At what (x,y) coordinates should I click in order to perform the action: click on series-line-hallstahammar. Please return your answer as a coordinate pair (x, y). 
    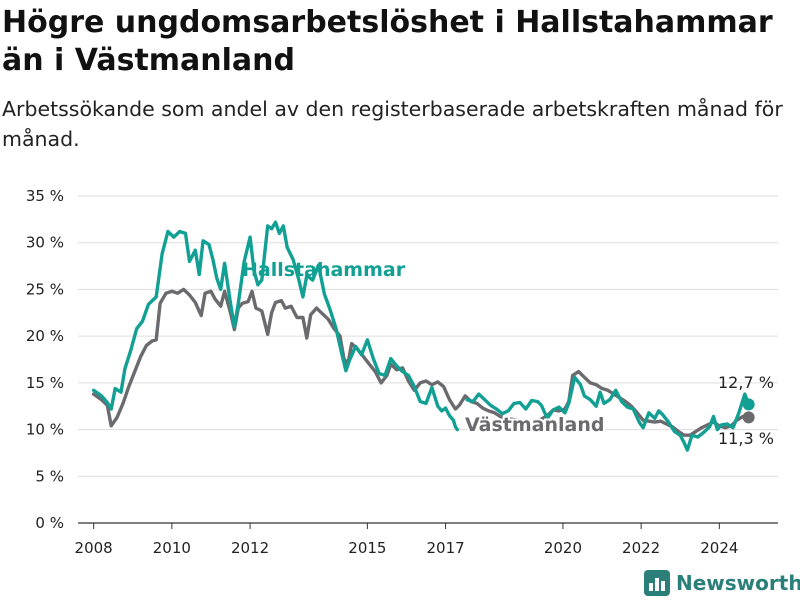
    Looking at the image, I should click on (608, 413).